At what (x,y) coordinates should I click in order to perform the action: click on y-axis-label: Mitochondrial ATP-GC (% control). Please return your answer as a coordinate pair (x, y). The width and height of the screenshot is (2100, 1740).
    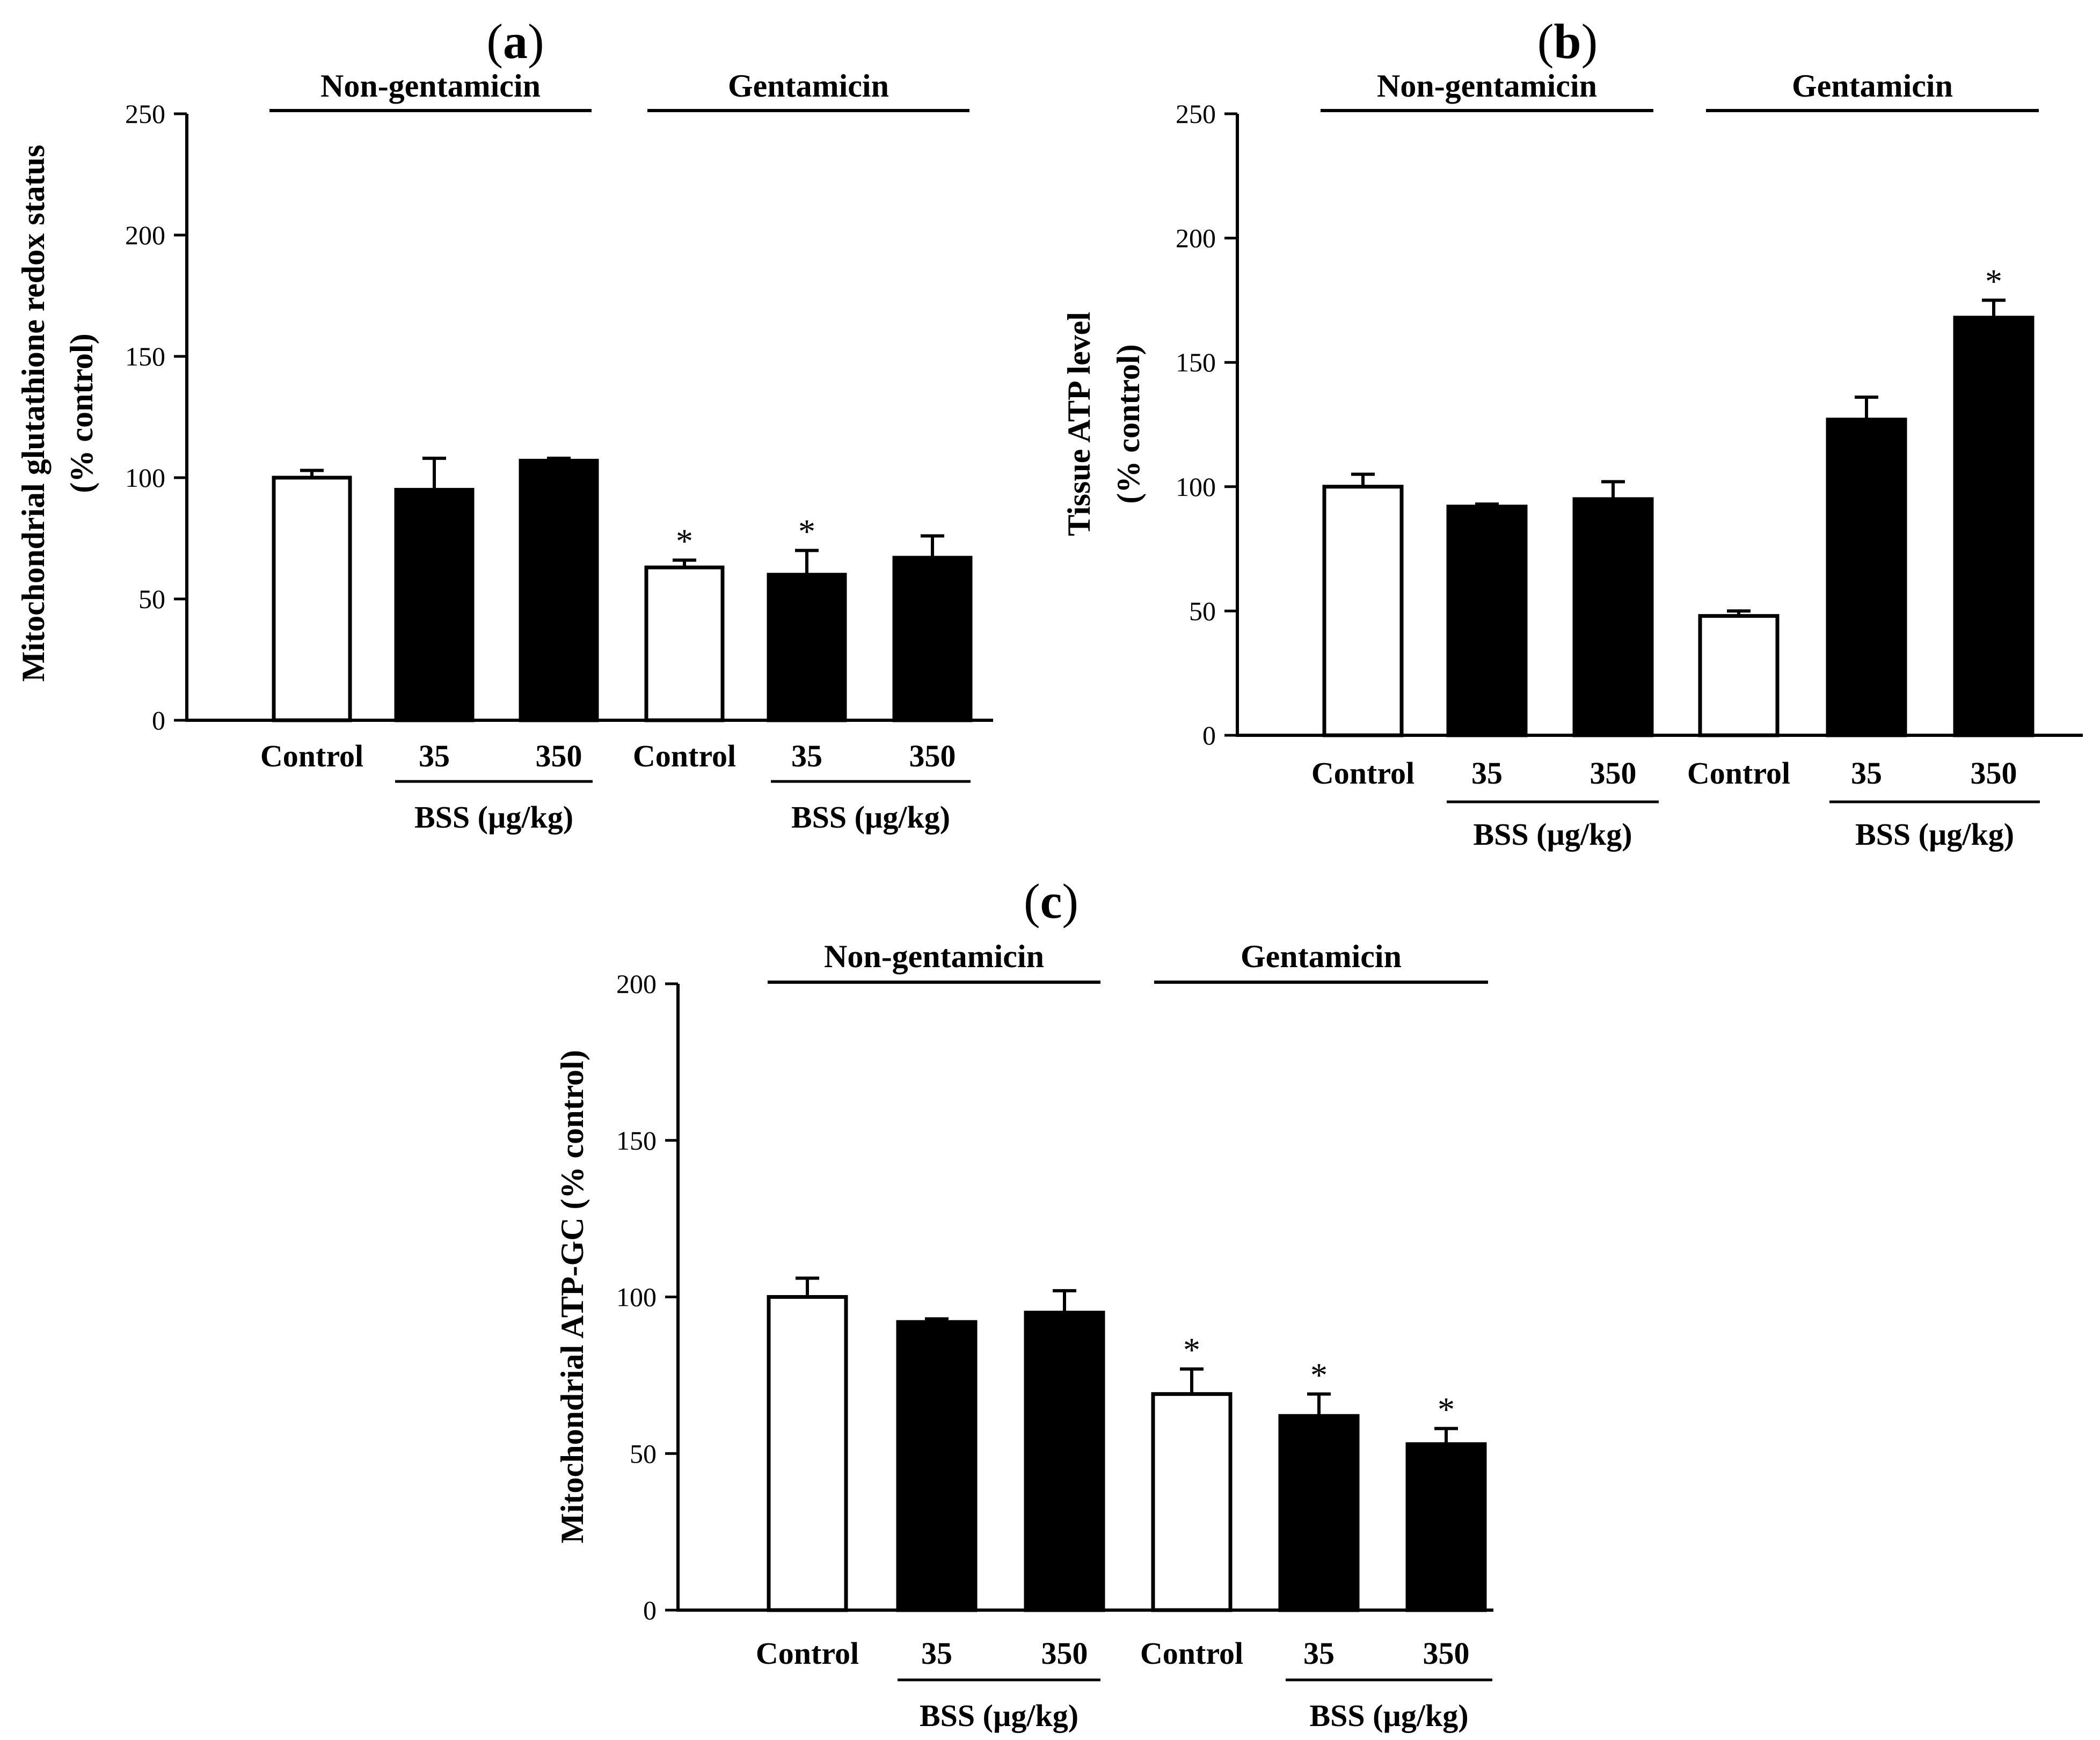
    Looking at the image, I should click on (572, 1296).